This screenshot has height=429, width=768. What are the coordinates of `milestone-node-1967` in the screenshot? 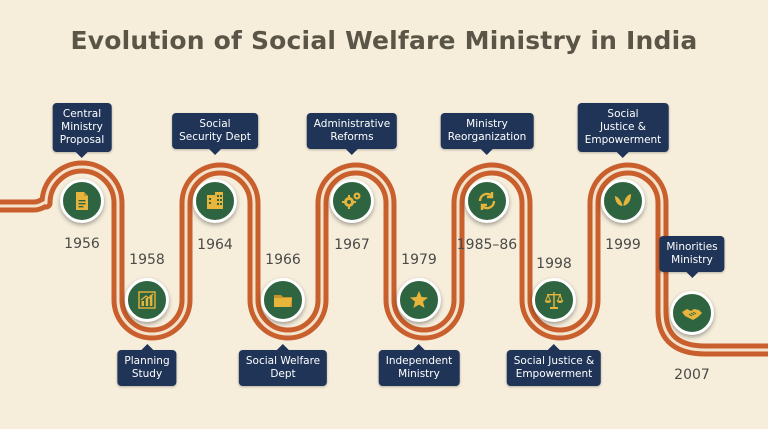 It's located at (352, 201).